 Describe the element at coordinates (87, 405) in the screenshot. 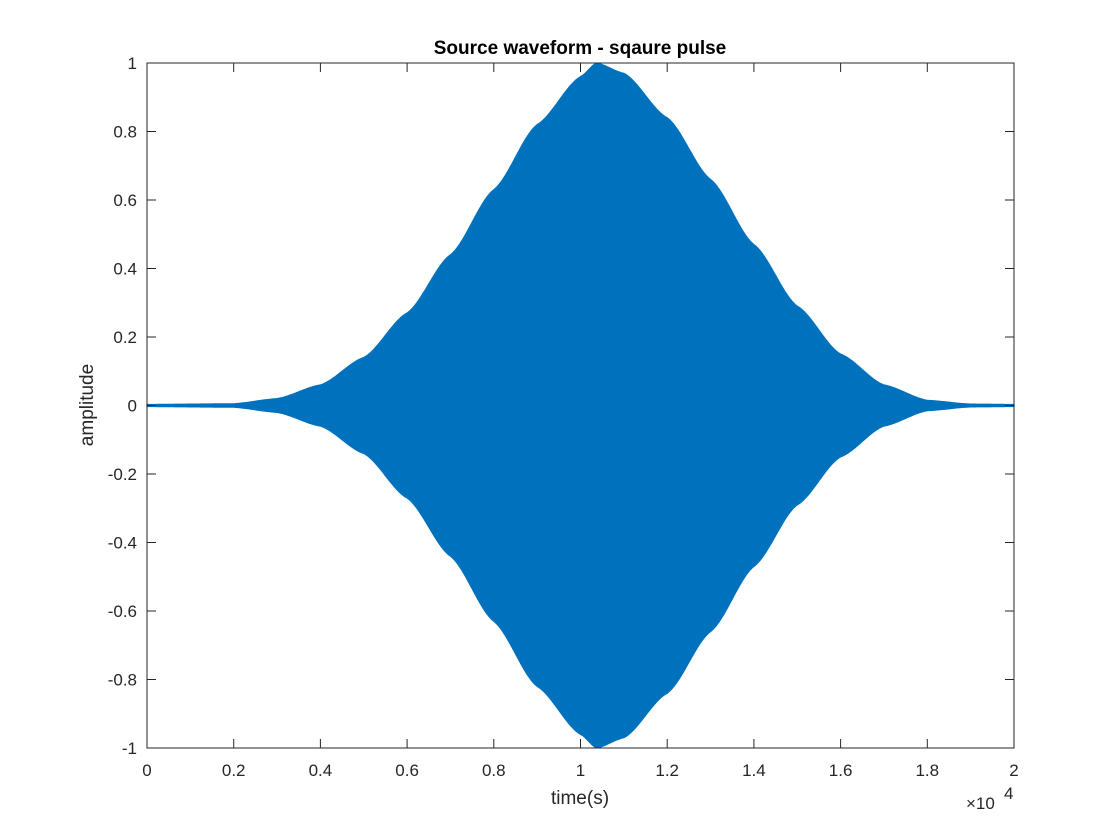

I see `y-axis-title: amplitude` at that location.